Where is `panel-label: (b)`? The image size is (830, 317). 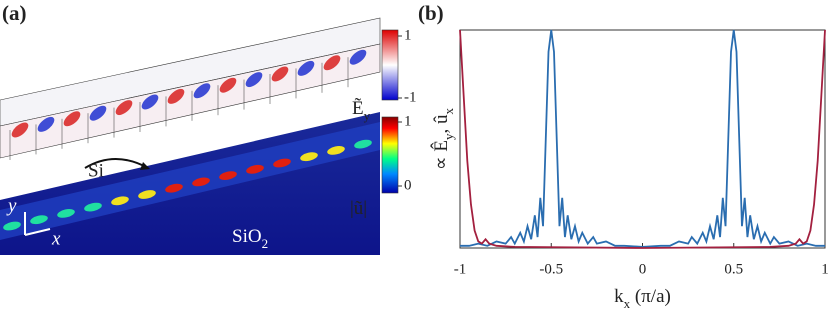 panel-label: (b) is located at coordinates (431, 13).